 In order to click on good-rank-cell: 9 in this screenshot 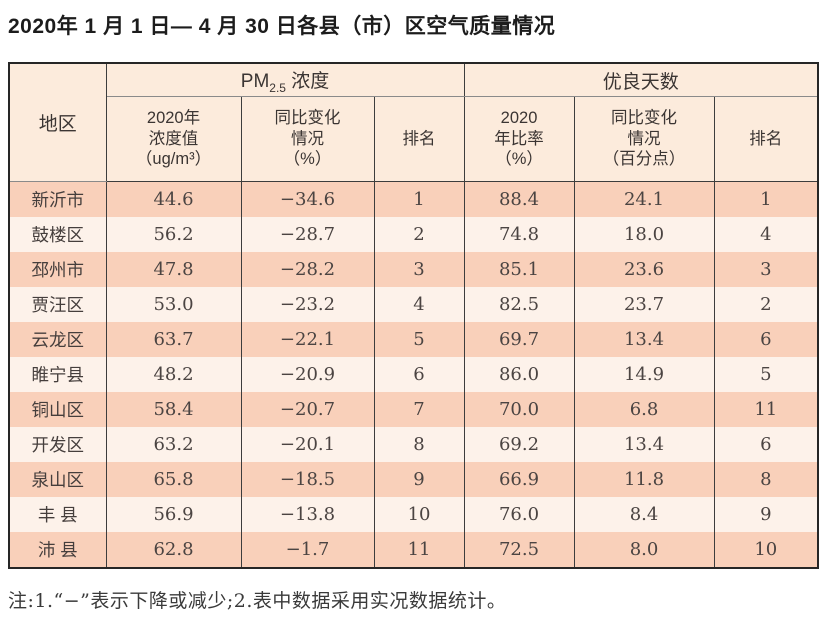, I will do `click(766, 514)`.